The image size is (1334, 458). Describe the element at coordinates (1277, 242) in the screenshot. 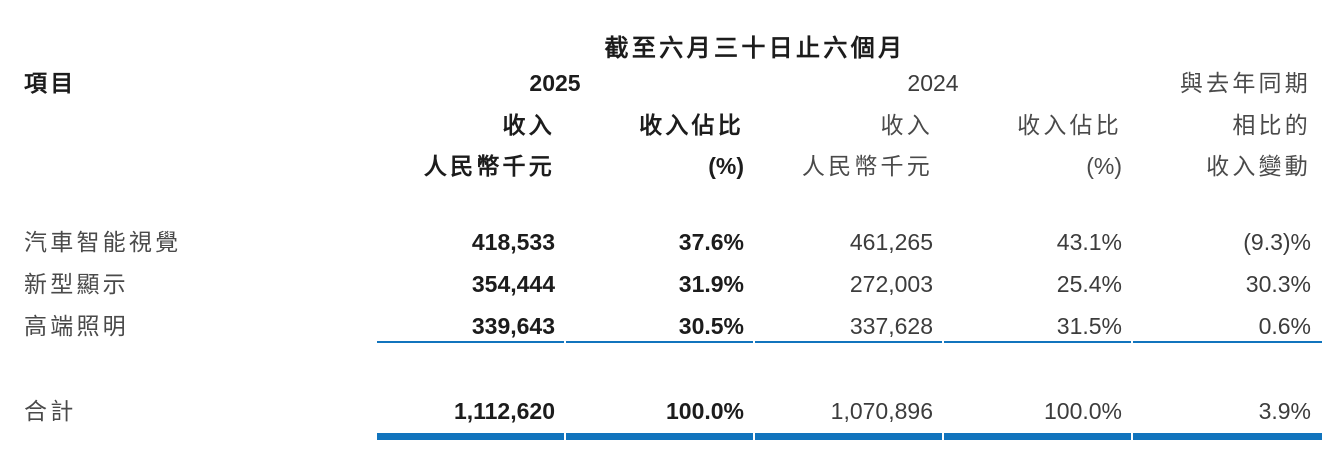

I see `change-value: (9.3)%` at that location.